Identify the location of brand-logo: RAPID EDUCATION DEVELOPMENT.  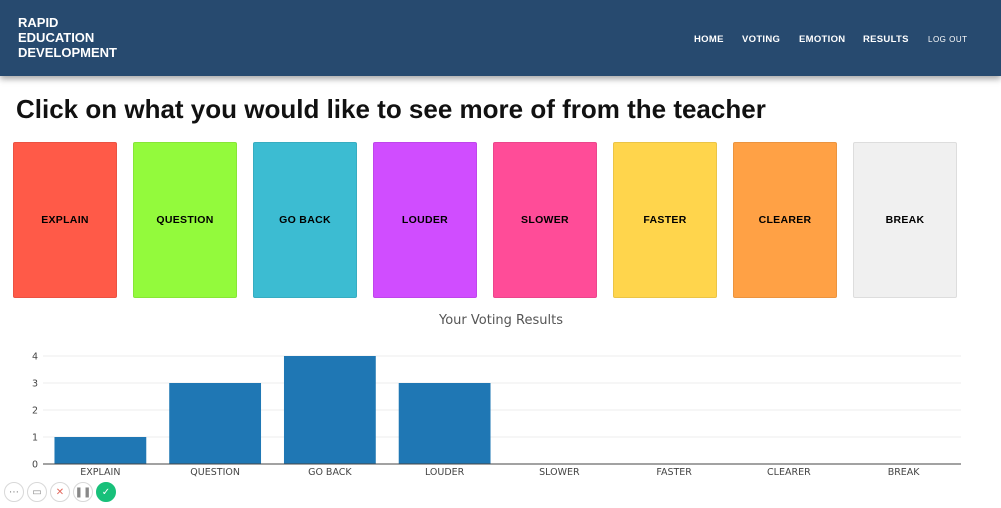
(88, 37).